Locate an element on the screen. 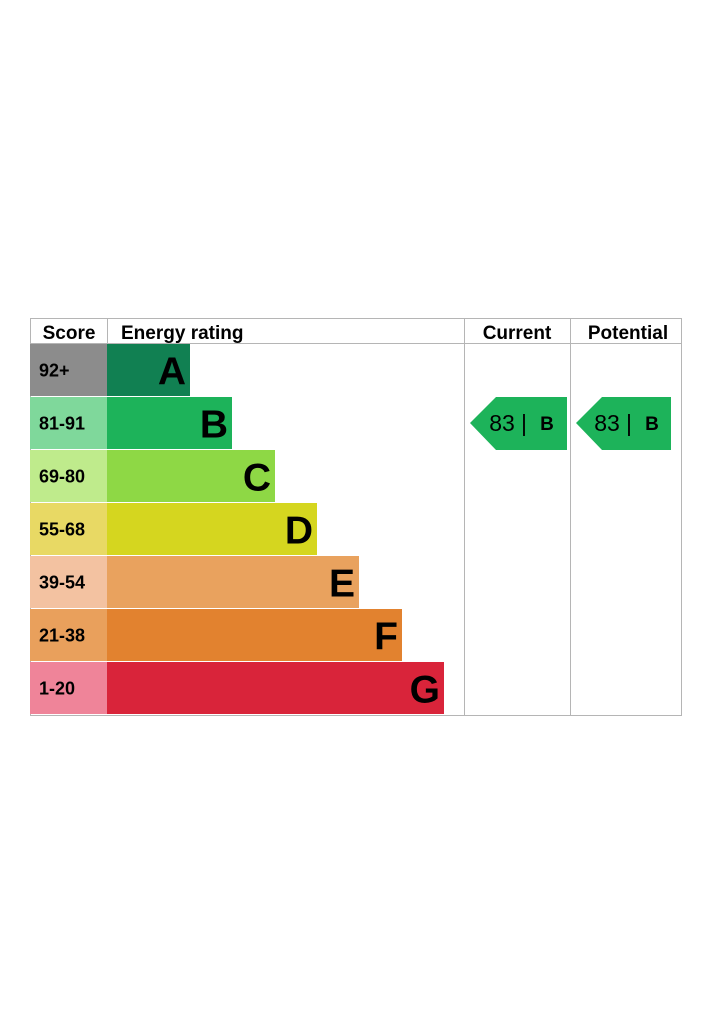 This screenshot has height=1033, width=715. score-label-g: 1-20 is located at coordinates (57, 689).